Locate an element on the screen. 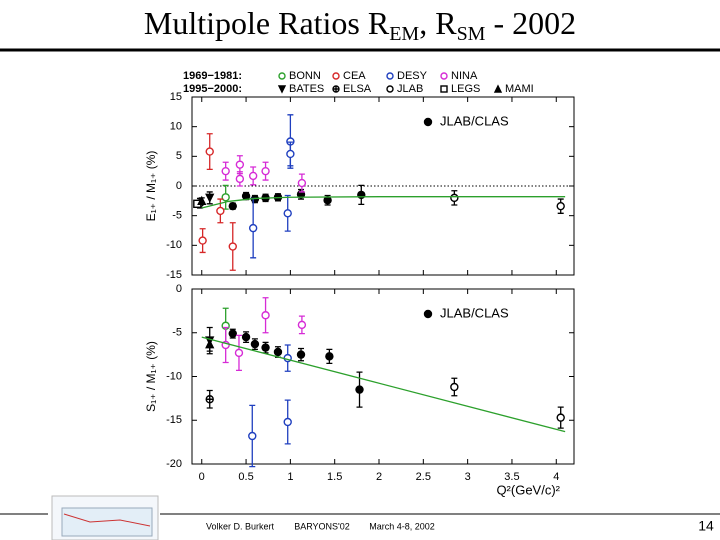  x-tick-label: 3.5 is located at coordinates (511, 477).